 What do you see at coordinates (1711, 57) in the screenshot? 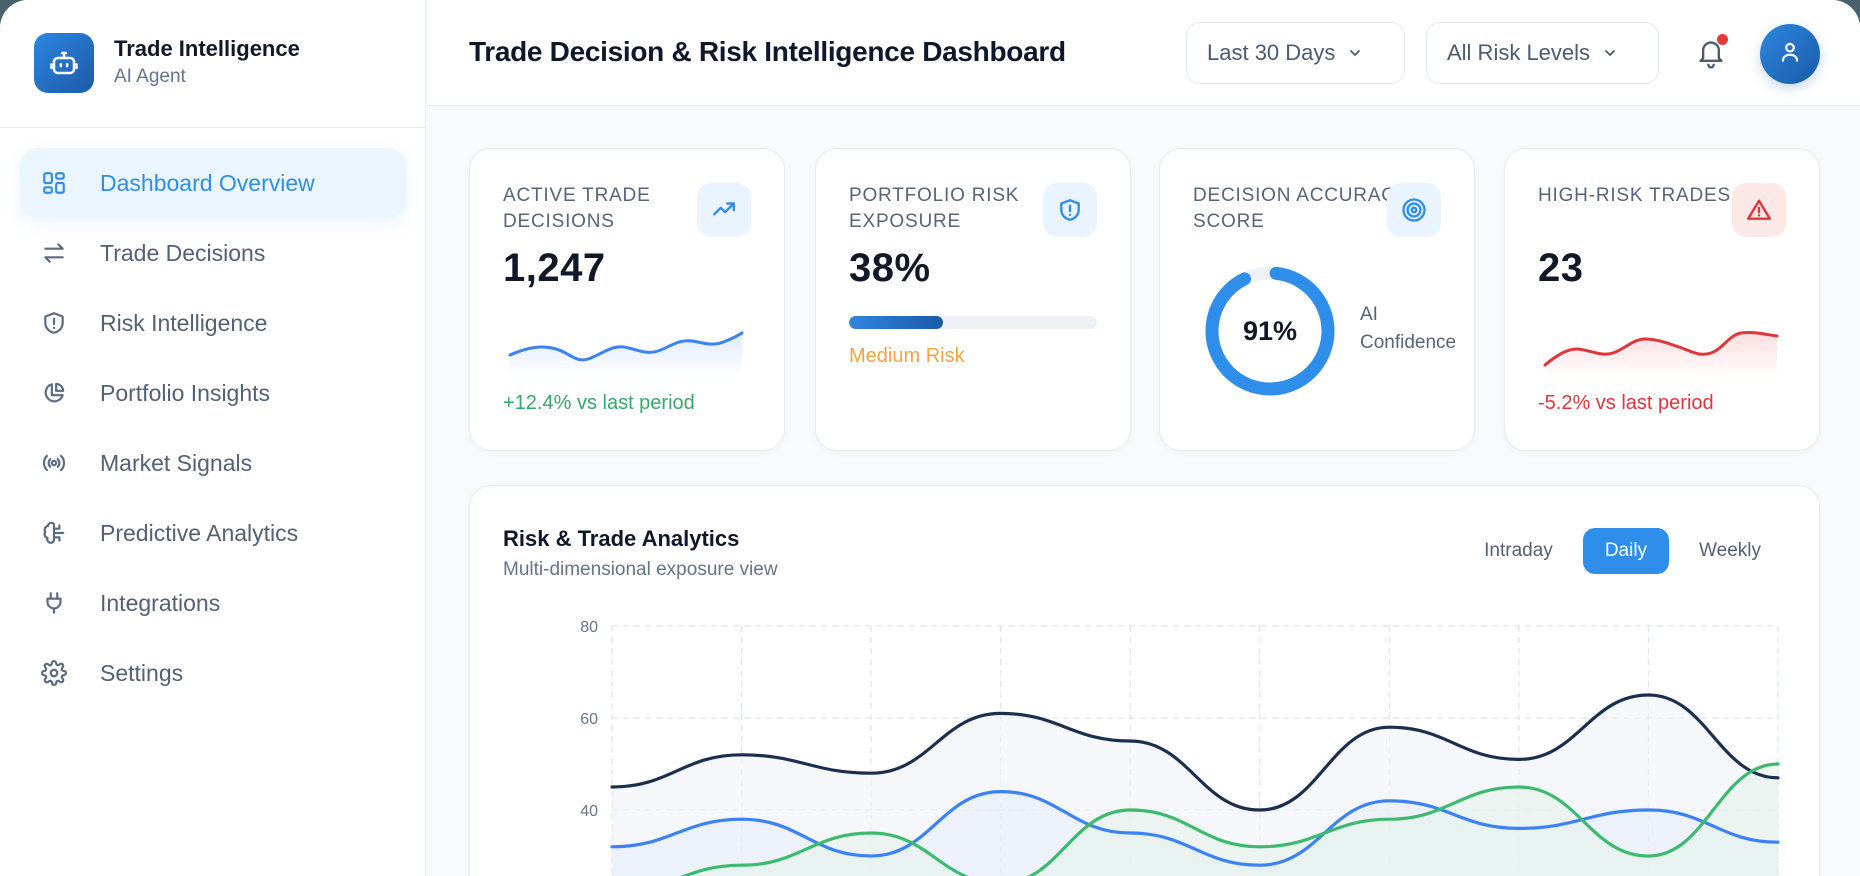
I see `bell-icon` at bounding box center [1711, 57].